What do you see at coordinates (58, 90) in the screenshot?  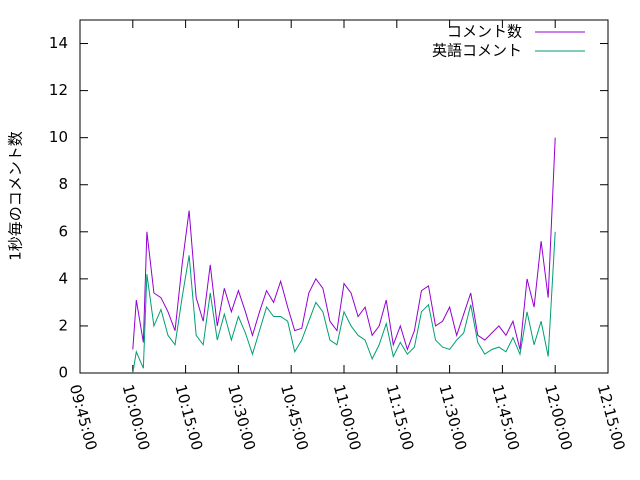 I see `y-tick-label: 12` at bounding box center [58, 90].